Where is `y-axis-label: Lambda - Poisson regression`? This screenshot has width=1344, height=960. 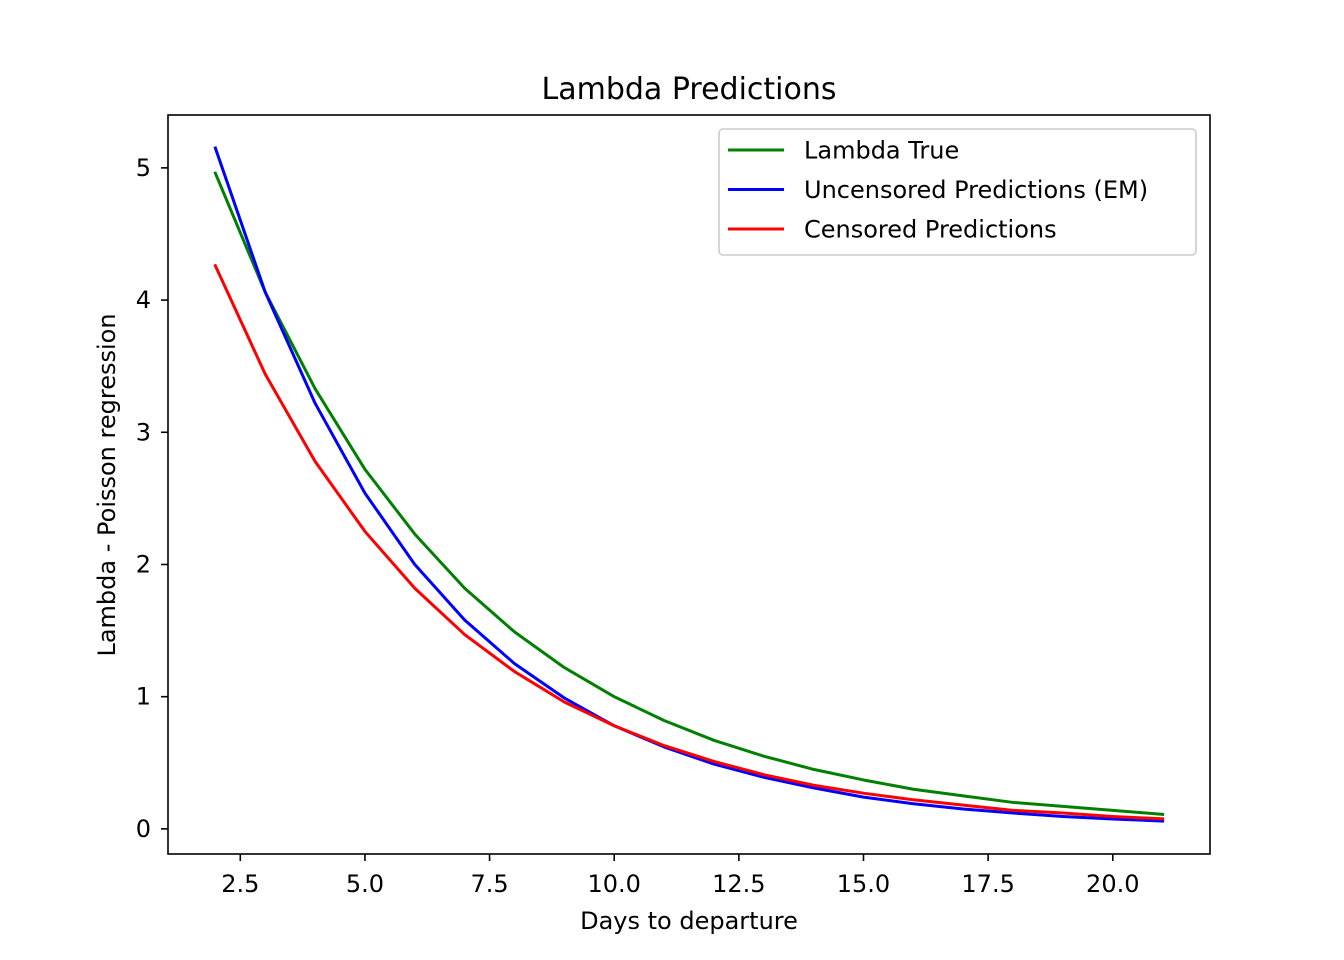 y-axis-label: Lambda - Poisson regression is located at coordinates (107, 484).